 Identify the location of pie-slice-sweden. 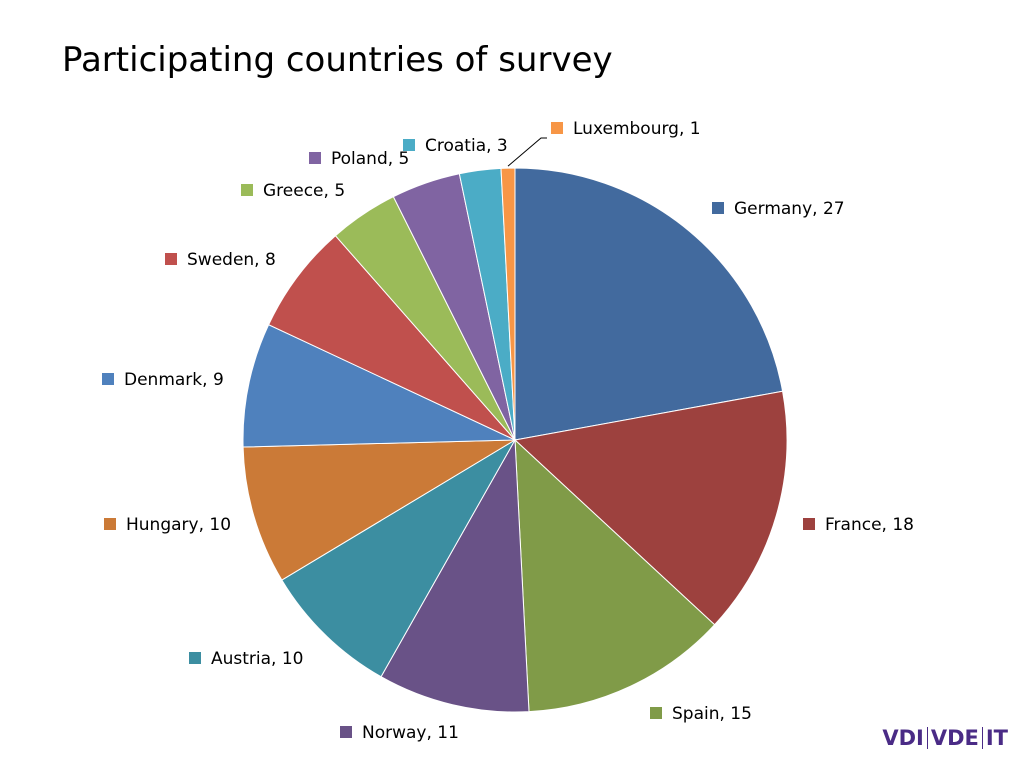
(391, 337).